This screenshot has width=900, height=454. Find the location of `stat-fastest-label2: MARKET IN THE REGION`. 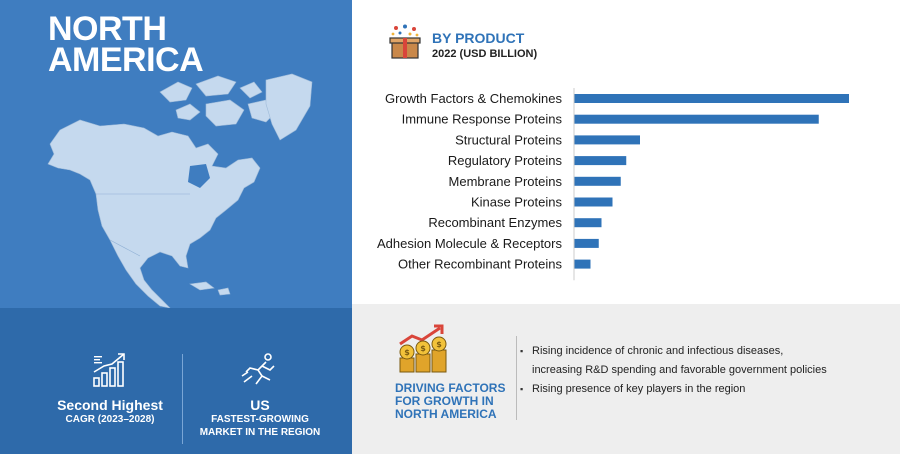

stat-fastest-label2: MARKET IN THE REGION is located at coordinates (260, 432).